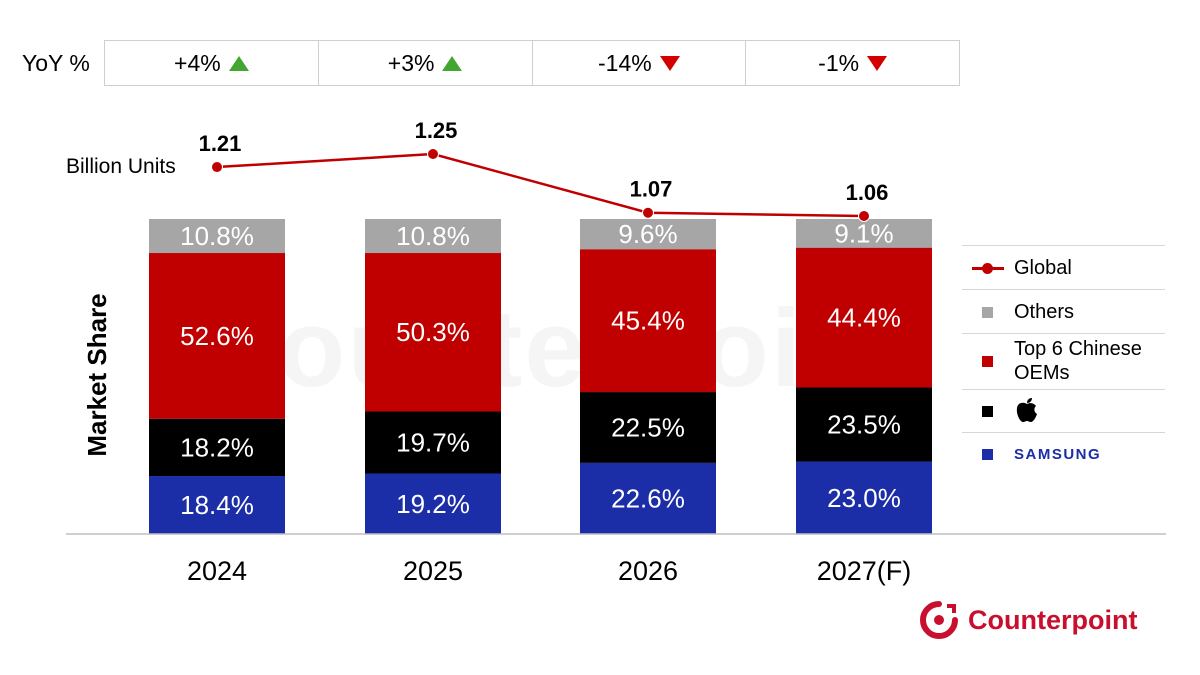 Image resolution: width=1200 pixels, height=675 pixels. I want to click on legend: Global Others Top 6 Chinese OEMs SAMSUNG, so click(1063, 360).